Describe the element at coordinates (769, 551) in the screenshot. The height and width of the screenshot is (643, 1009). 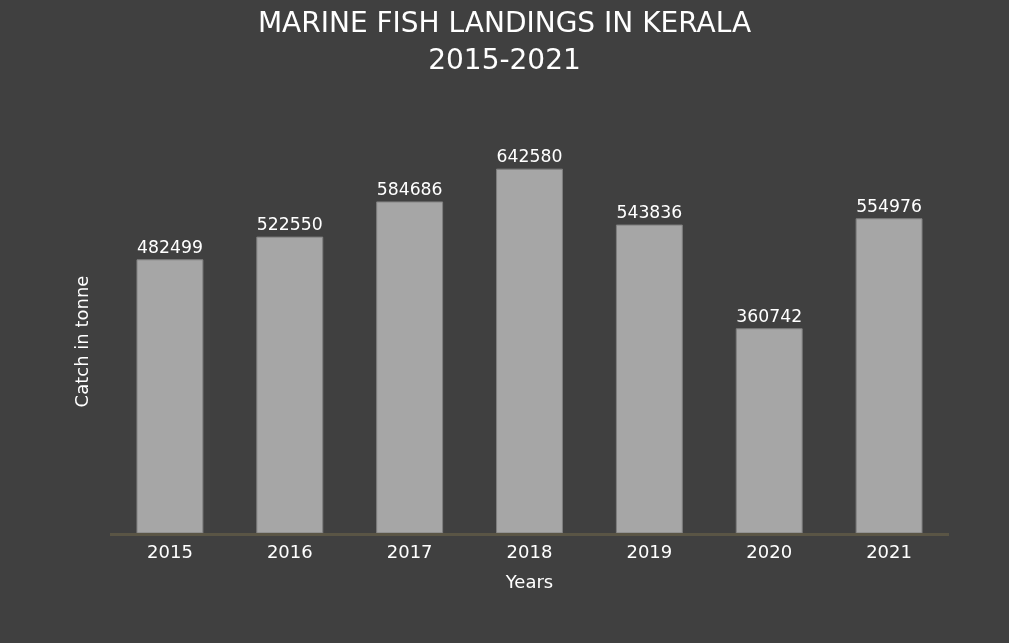
I see `x-tick-label: 2020` at that location.